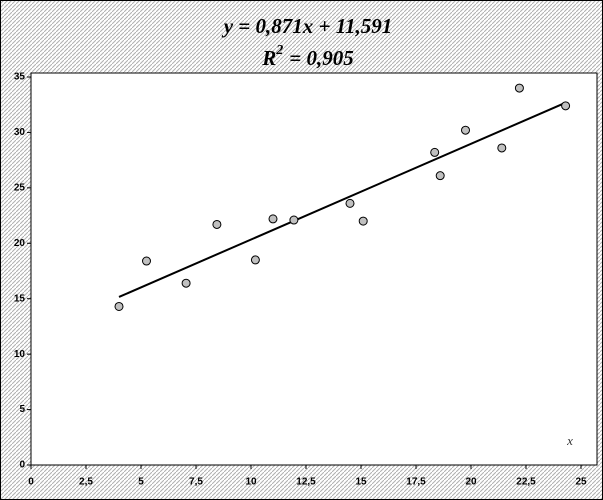 The height and width of the screenshot is (500, 603). What do you see at coordinates (569, 440) in the screenshot?
I see `x-axis-label: x` at bounding box center [569, 440].